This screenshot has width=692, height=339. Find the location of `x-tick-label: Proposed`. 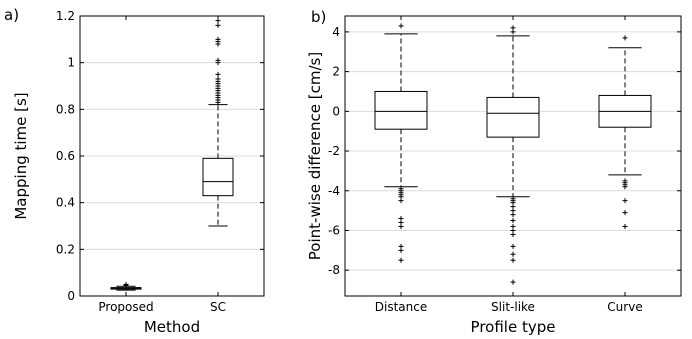

x-tick-label: Proposed is located at coordinates (125, 307).